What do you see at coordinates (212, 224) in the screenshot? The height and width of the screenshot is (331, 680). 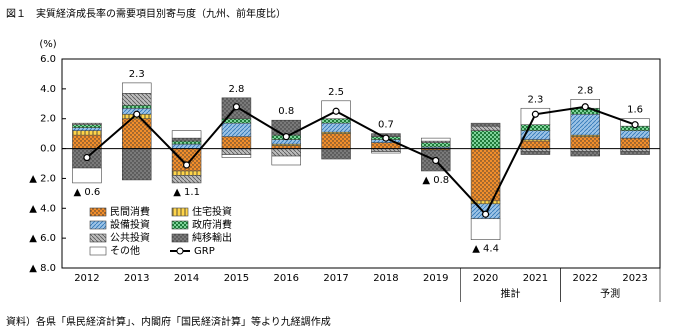 I see `legend-label: 政府消費` at bounding box center [212, 224].